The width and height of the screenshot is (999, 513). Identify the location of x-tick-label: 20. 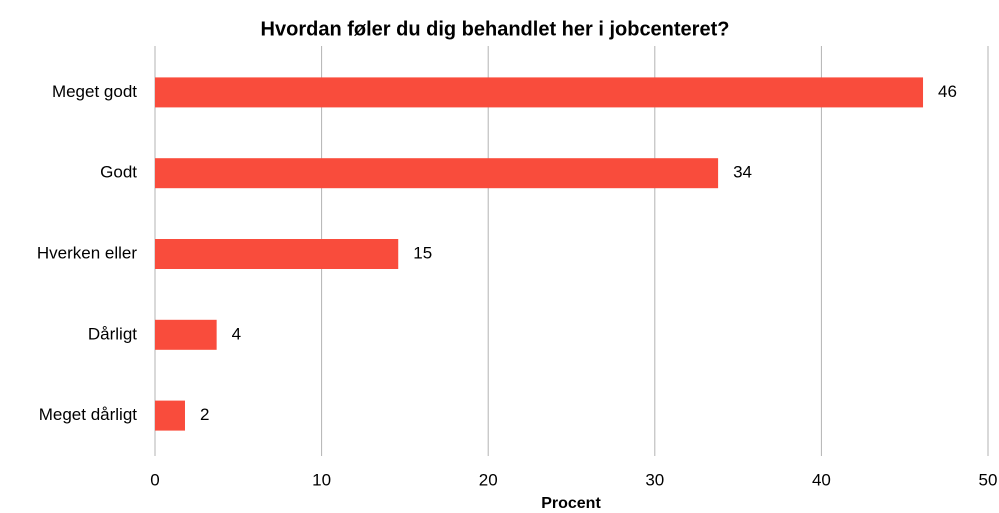
(488, 479).